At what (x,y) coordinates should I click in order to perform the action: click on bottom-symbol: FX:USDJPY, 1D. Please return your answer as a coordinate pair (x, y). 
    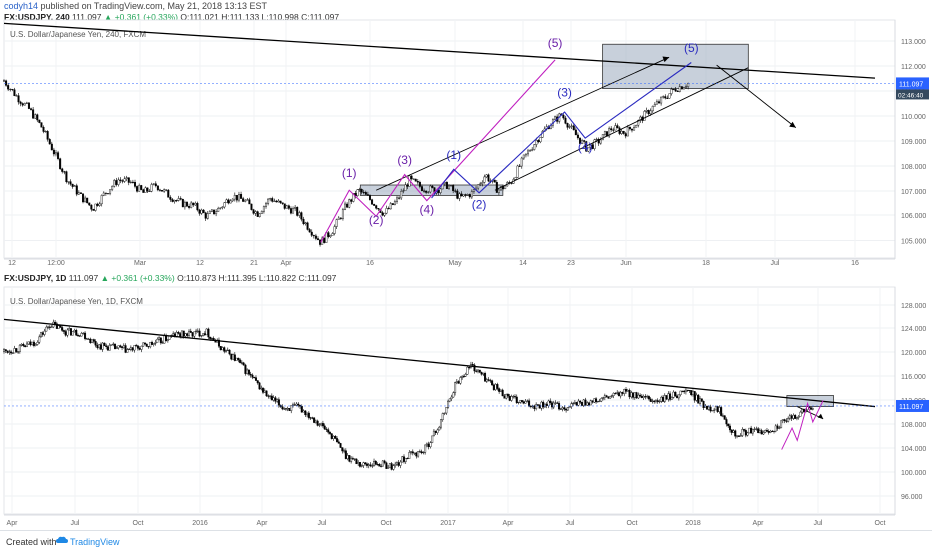
    Looking at the image, I should click on (35, 278).